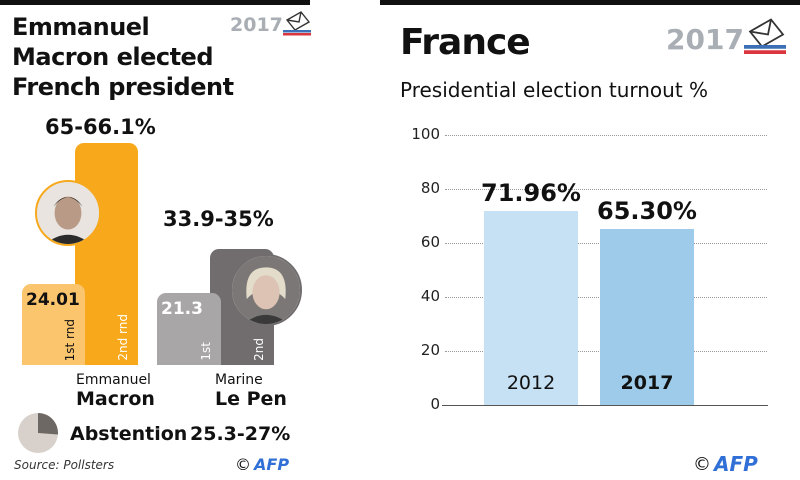  Describe the element at coordinates (70, 339) in the screenshot. I see `round1-caption: 1st rnd` at that location.